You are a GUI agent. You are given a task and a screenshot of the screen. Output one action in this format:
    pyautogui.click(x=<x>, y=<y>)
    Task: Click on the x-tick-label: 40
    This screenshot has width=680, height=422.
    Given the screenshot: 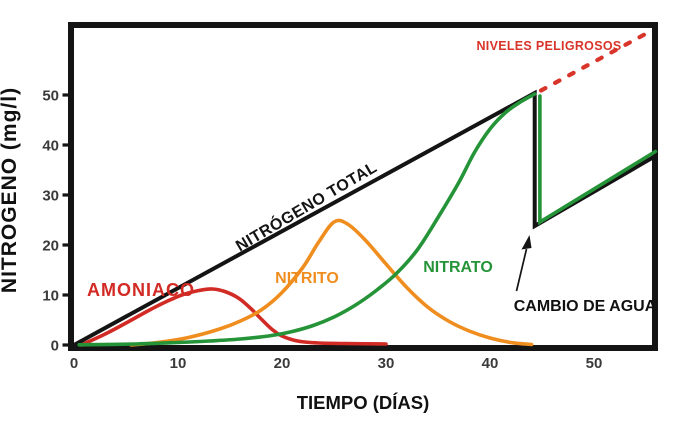 What is the action you would take?
    pyautogui.click(x=490, y=363)
    